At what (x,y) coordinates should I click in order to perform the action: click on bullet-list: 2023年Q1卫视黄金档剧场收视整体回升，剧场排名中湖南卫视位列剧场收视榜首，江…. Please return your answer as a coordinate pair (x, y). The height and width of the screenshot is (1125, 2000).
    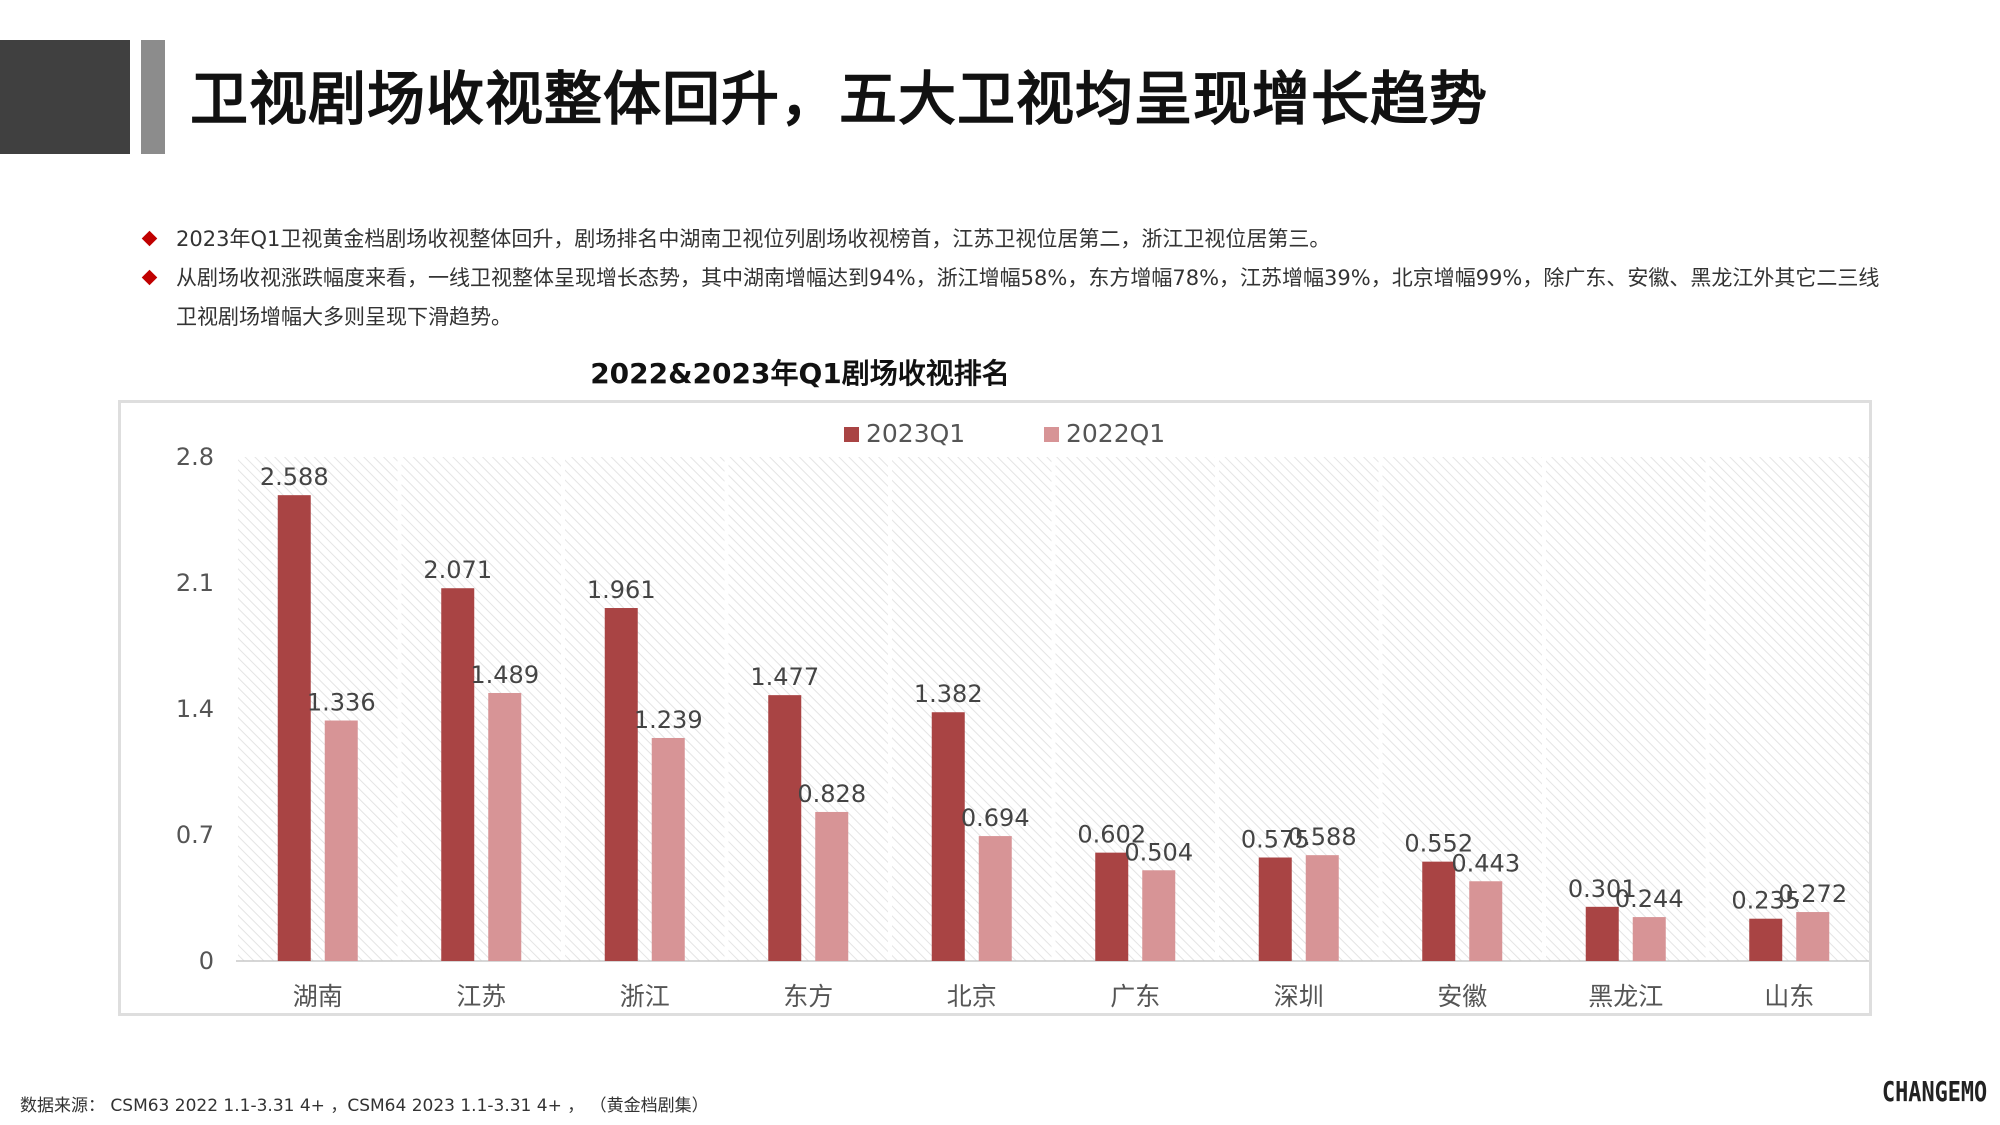
    Looking at the image, I should click on (1010, 278).